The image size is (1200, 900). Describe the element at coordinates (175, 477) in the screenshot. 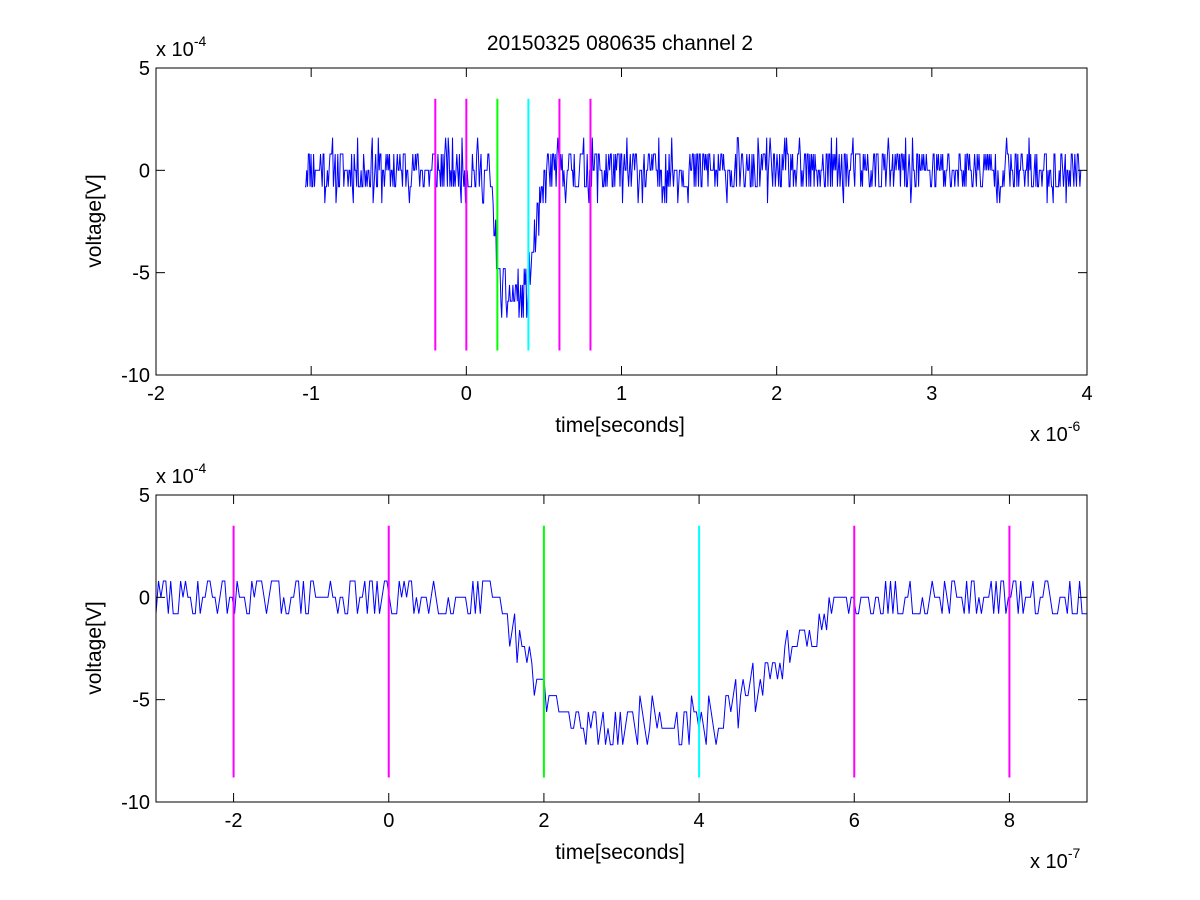

I see `y-multiplier-base-bottom: x 10` at that location.